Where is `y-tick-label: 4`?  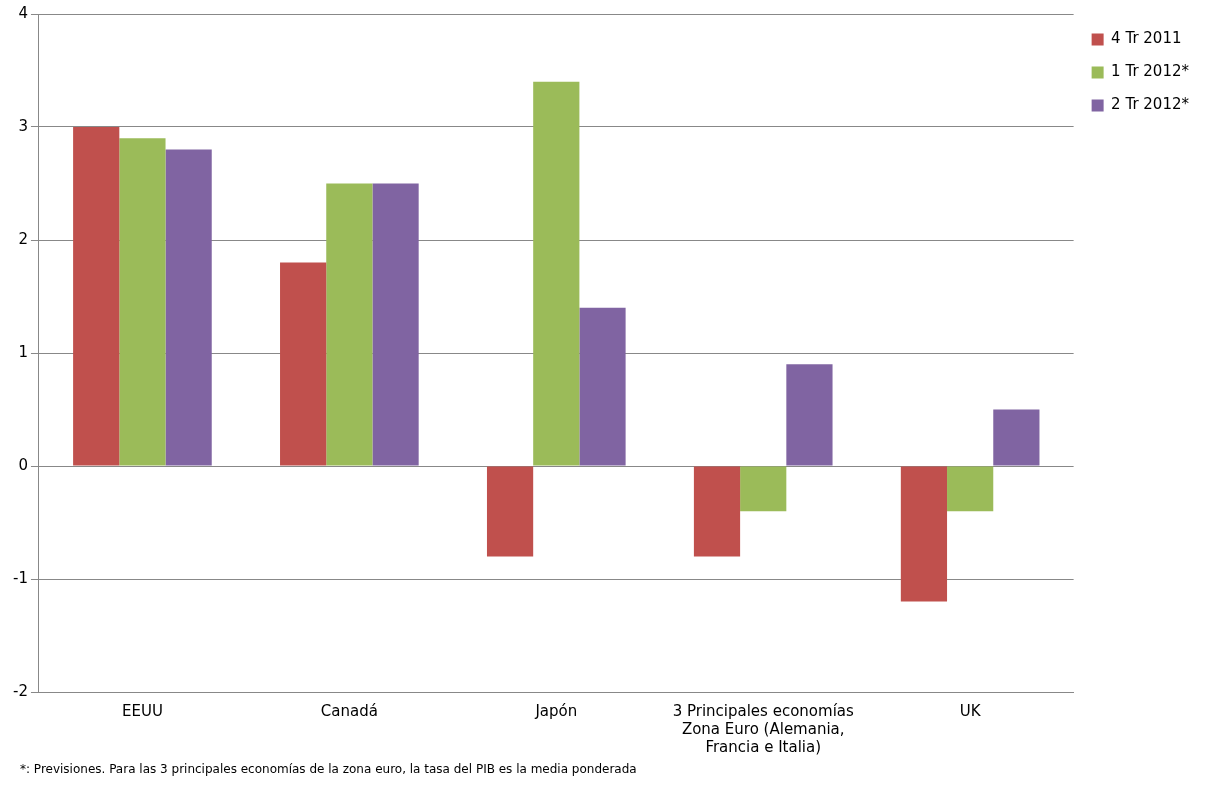
y-tick-label: 4 is located at coordinates (23, 12).